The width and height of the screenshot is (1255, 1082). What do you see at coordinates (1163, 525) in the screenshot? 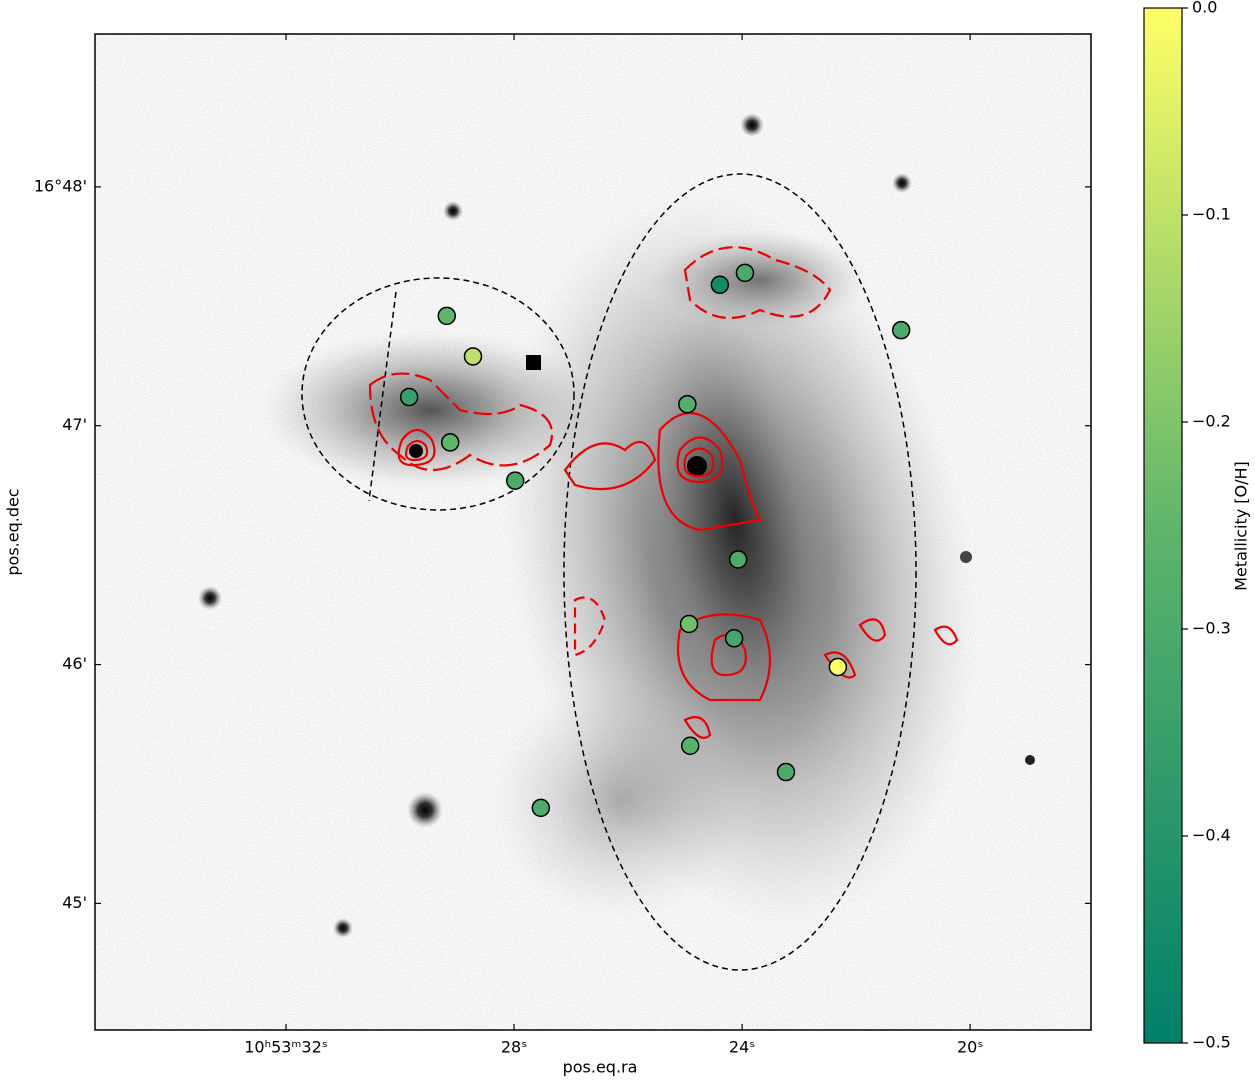
I see `colorbar` at bounding box center [1163, 525].